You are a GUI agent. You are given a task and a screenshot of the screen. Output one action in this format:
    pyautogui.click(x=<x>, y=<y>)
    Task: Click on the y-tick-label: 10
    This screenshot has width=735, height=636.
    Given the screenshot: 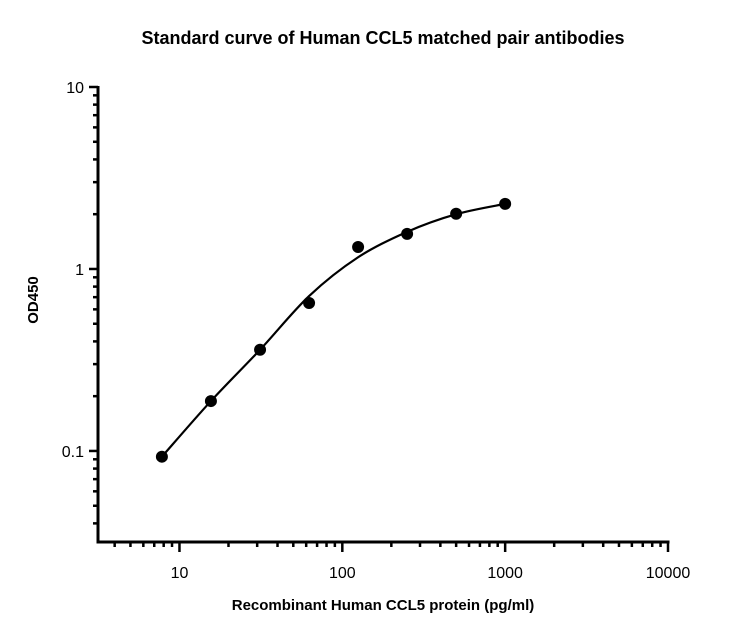 What is the action you would take?
    pyautogui.click(x=75, y=88)
    